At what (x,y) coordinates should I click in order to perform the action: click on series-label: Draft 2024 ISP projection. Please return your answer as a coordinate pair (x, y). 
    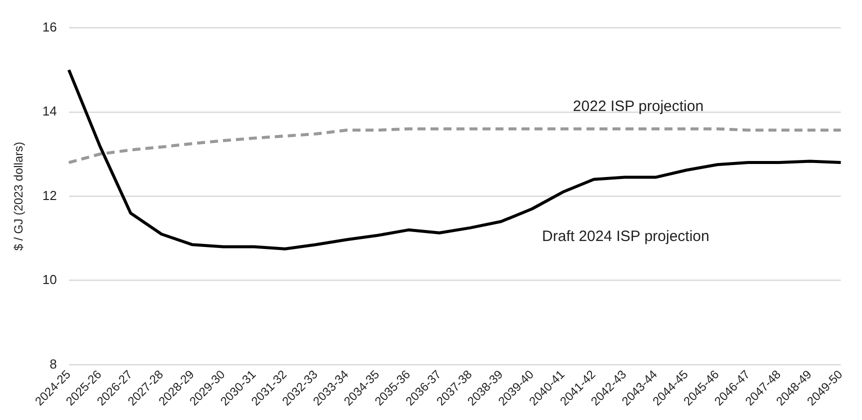
    Looking at the image, I should click on (626, 237).